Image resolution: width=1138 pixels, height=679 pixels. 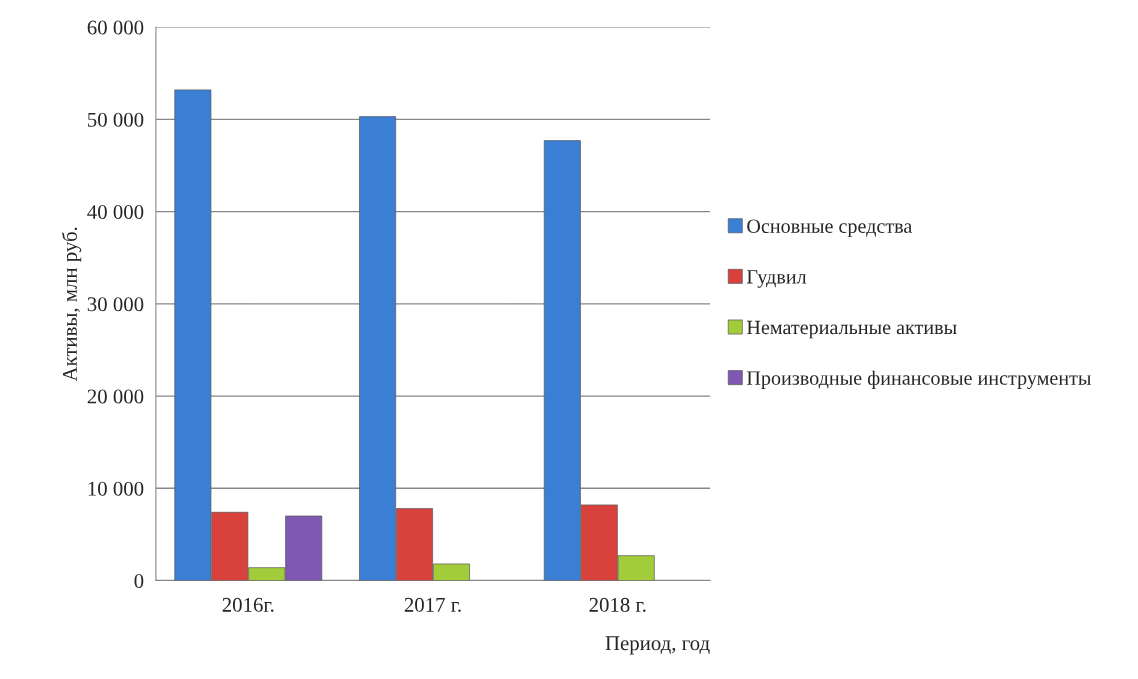 I want to click on x-tick-label: 2016г., so click(x=248, y=604).